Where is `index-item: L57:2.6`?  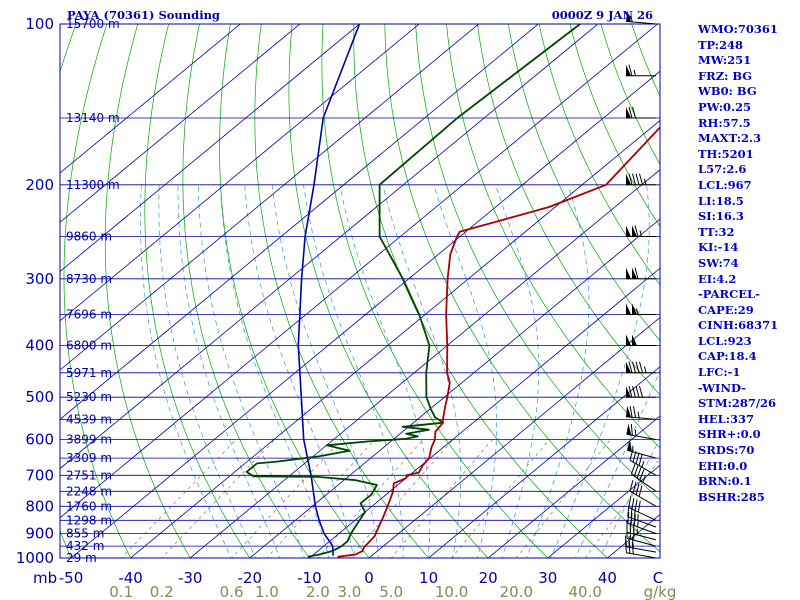 index-item: L57:2.6 is located at coordinates (722, 169).